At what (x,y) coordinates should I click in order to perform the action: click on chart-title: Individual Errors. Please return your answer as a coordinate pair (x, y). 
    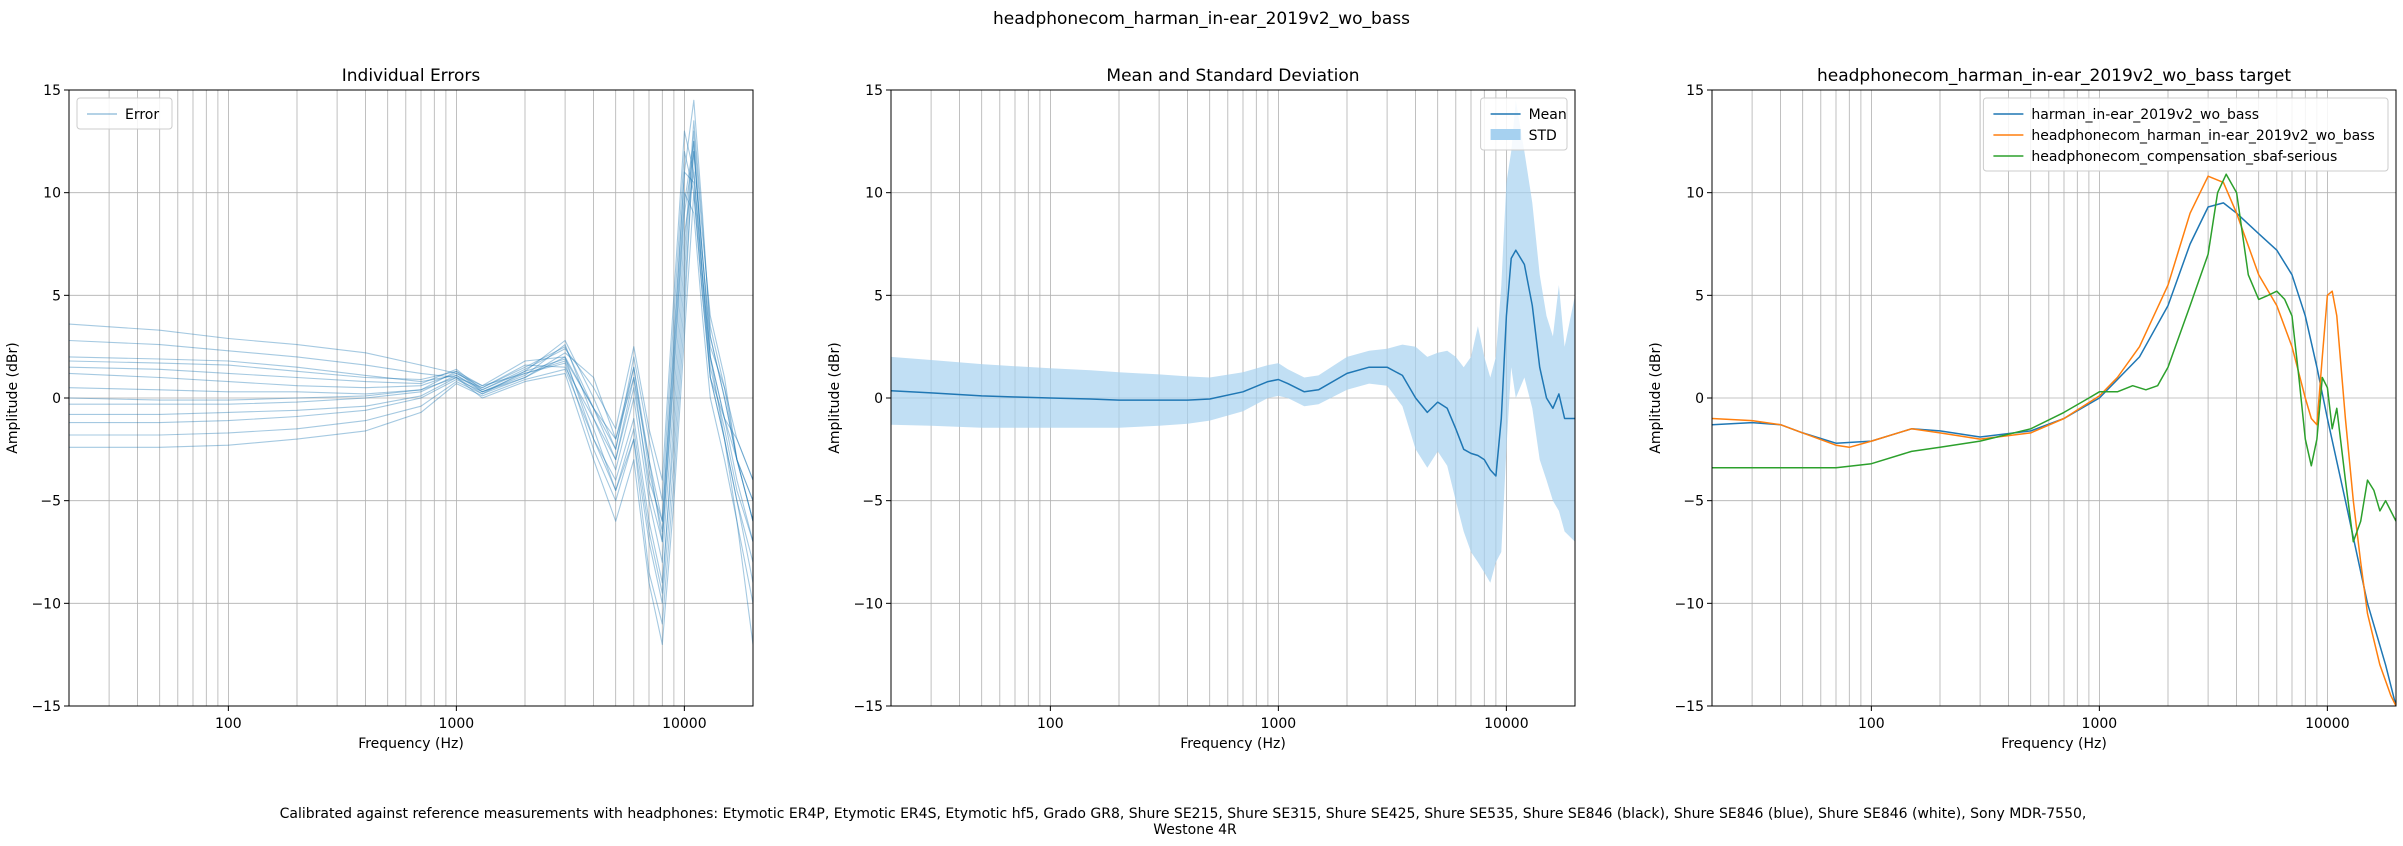
    Looking at the image, I should click on (411, 76).